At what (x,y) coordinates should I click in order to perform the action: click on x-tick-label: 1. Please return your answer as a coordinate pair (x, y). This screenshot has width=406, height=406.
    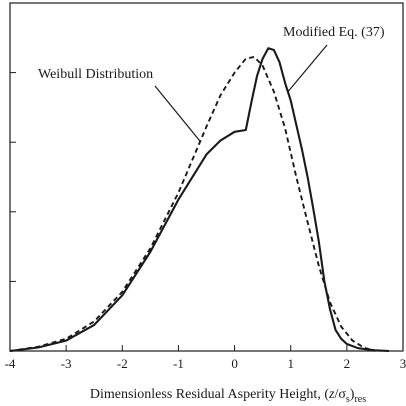
    Looking at the image, I should click on (290, 363).